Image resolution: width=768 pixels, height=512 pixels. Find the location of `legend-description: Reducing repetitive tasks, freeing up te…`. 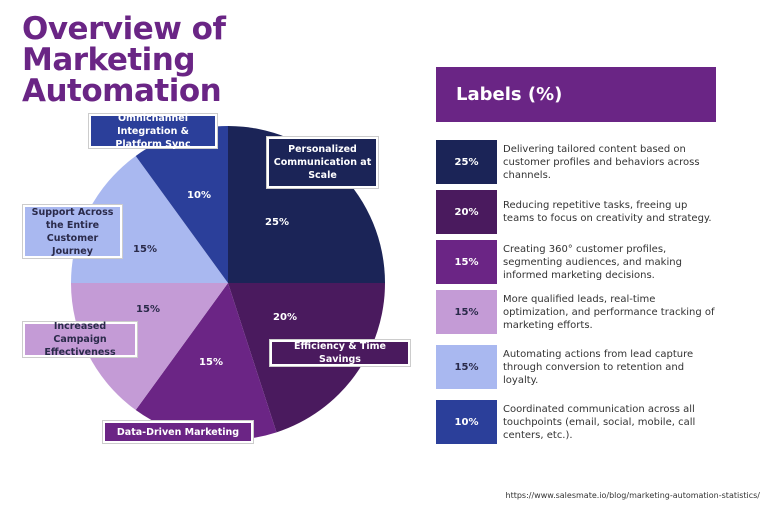

legend-description: Reducing repetitive tasks, freeing up te… is located at coordinates (607, 212).